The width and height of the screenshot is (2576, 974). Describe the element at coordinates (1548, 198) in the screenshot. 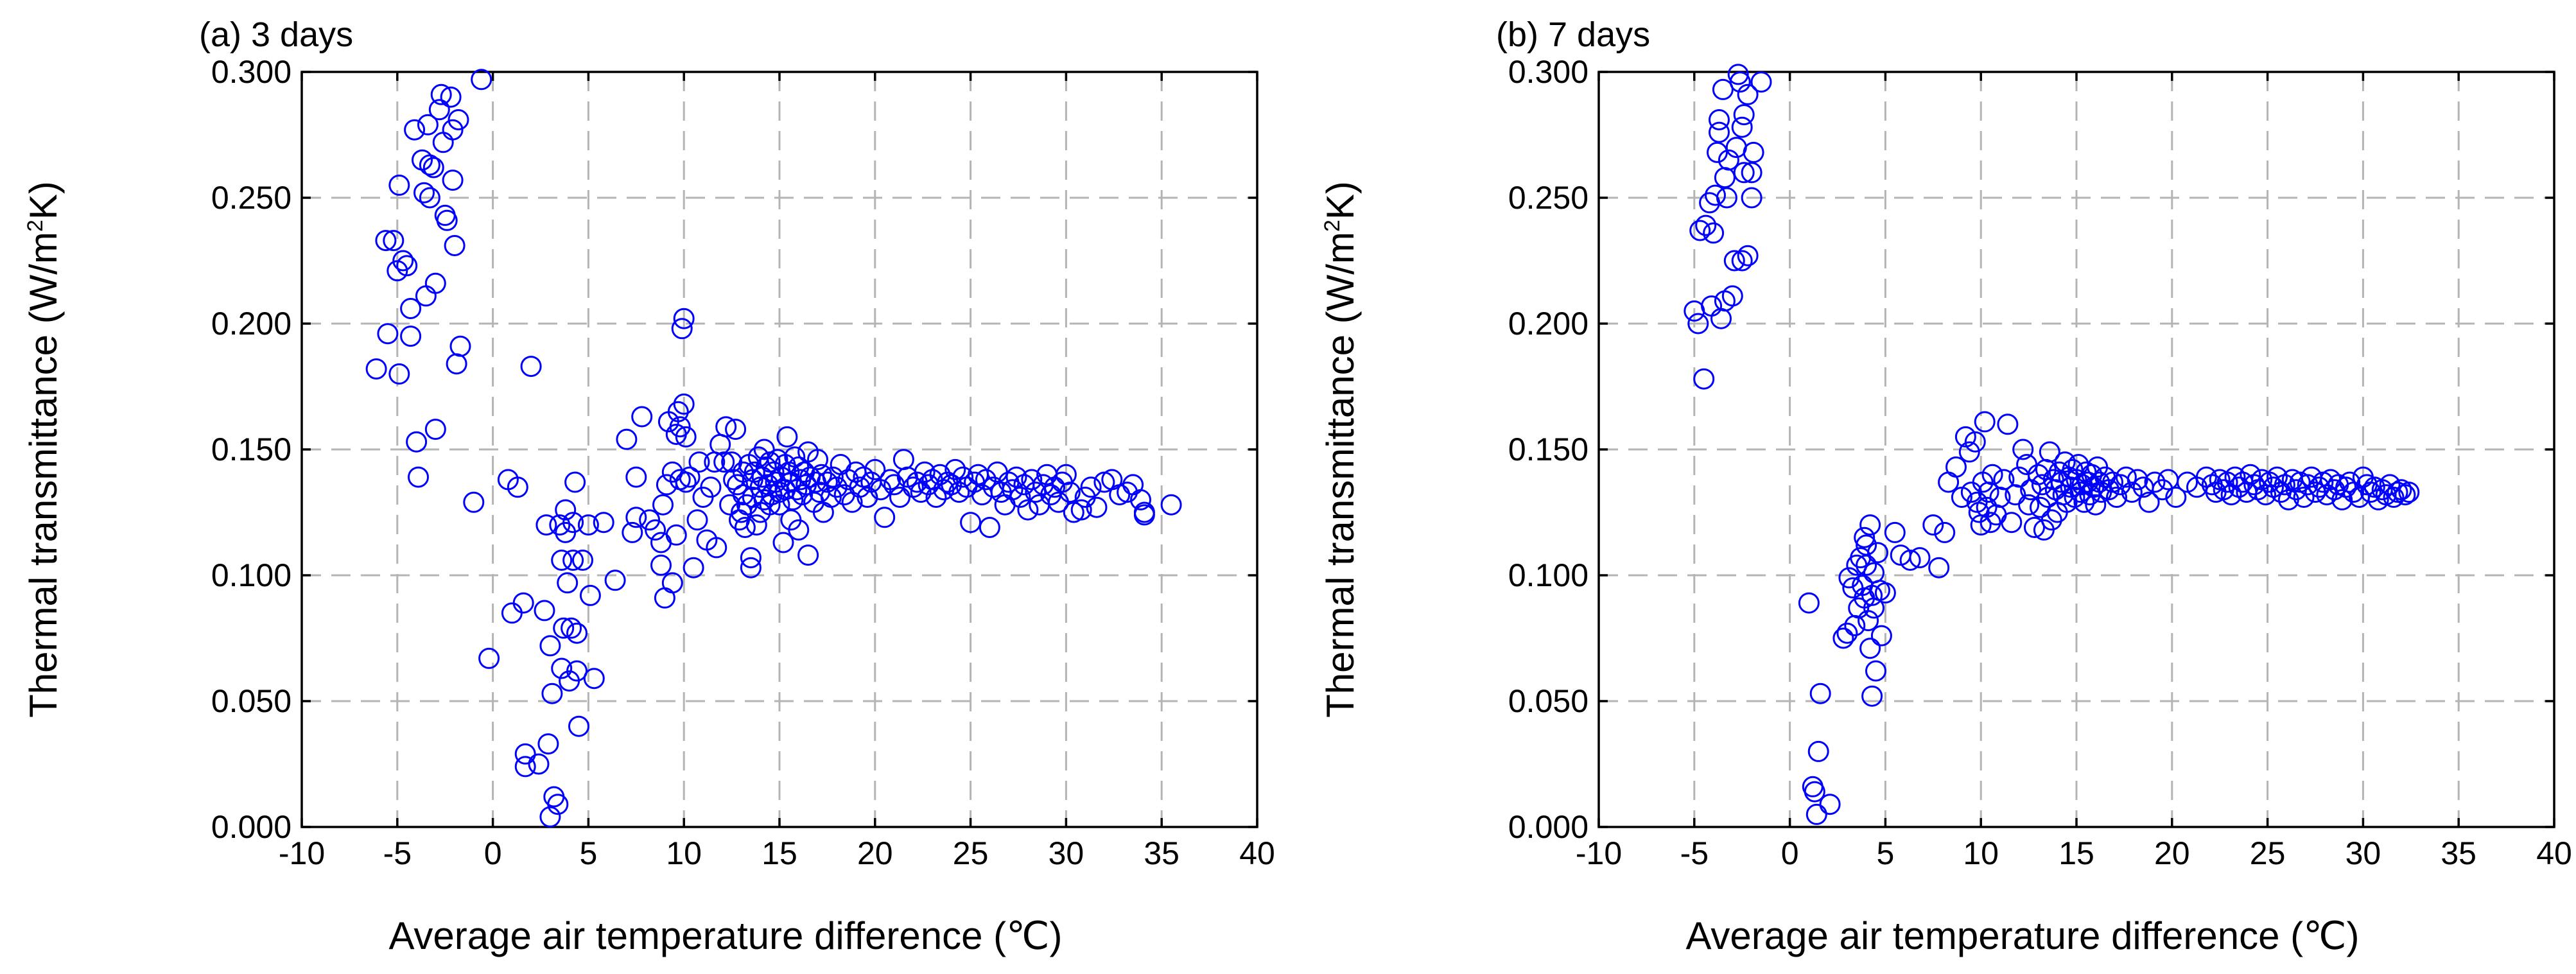

I see `y-tick-label: 0.250` at that location.